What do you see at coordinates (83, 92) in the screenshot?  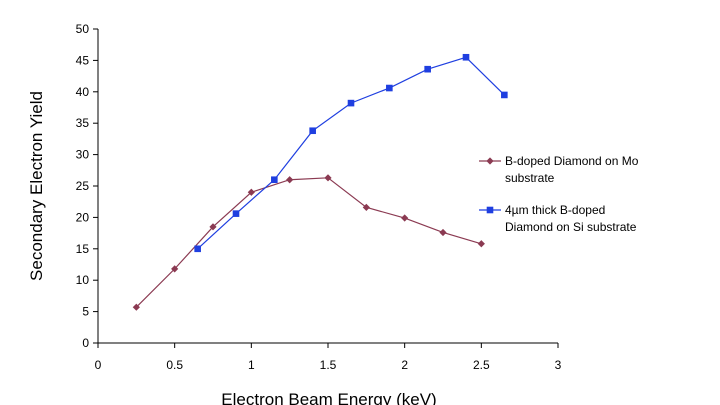 I see `y-tick-label: 40` at bounding box center [83, 92].